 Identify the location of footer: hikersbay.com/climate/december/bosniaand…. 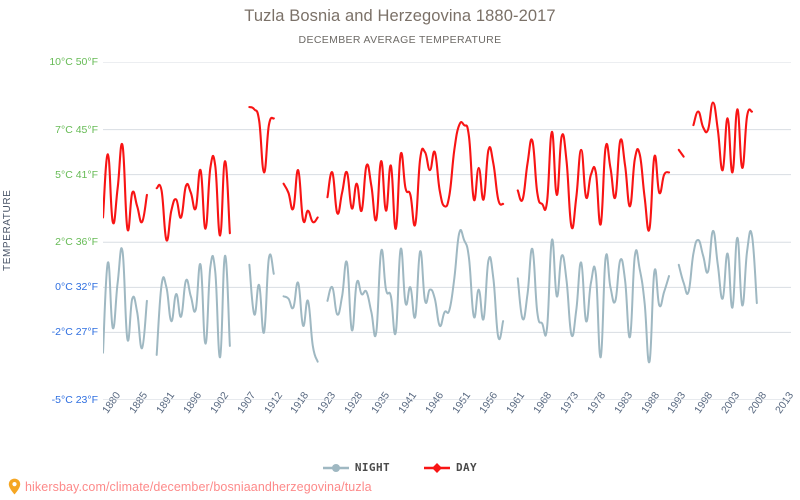
(190, 486).